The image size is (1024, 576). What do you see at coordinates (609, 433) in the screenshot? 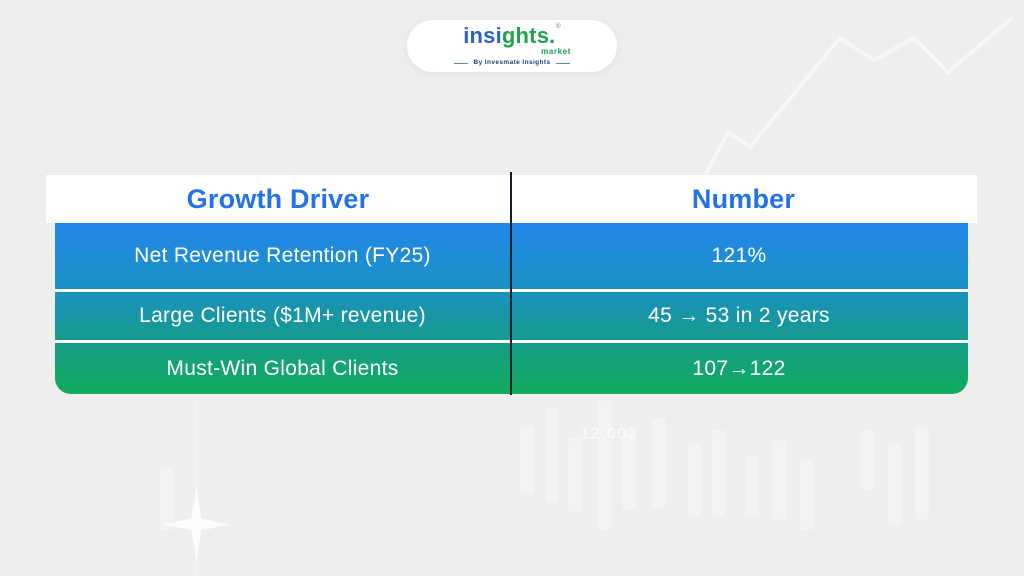
I see `watermark-number: 12.002` at bounding box center [609, 433].